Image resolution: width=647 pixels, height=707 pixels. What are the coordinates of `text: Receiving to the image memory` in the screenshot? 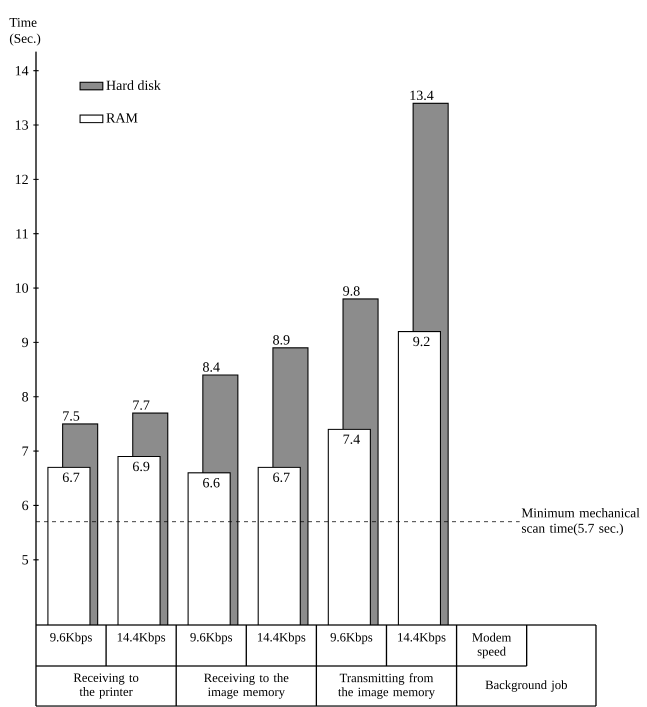 It's located at (246, 686).